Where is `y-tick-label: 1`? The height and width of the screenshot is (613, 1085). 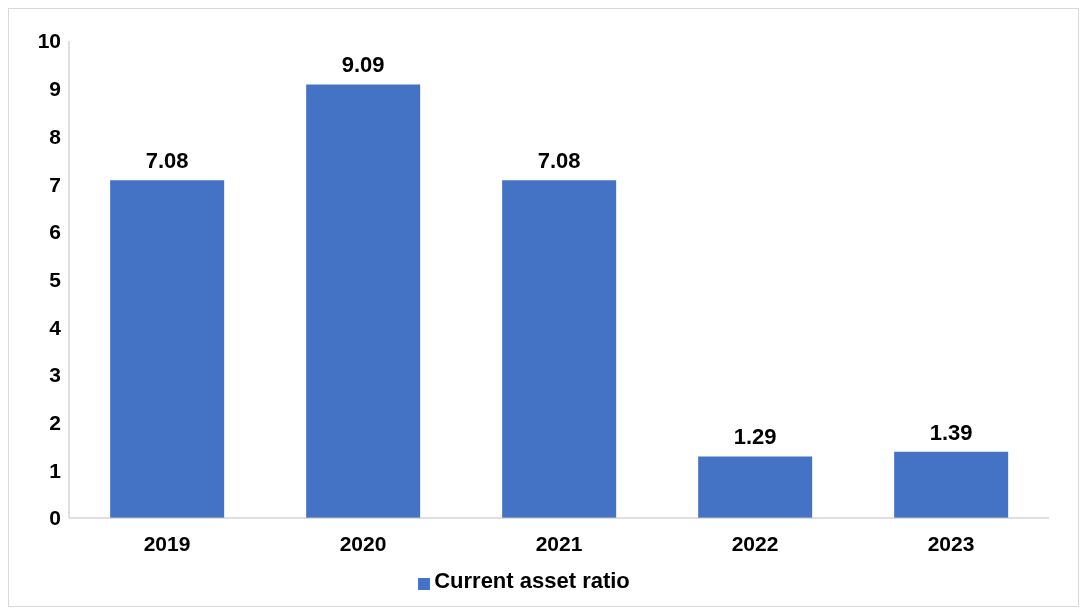
y-tick-label: 1 is located at coordinates (55, 470).